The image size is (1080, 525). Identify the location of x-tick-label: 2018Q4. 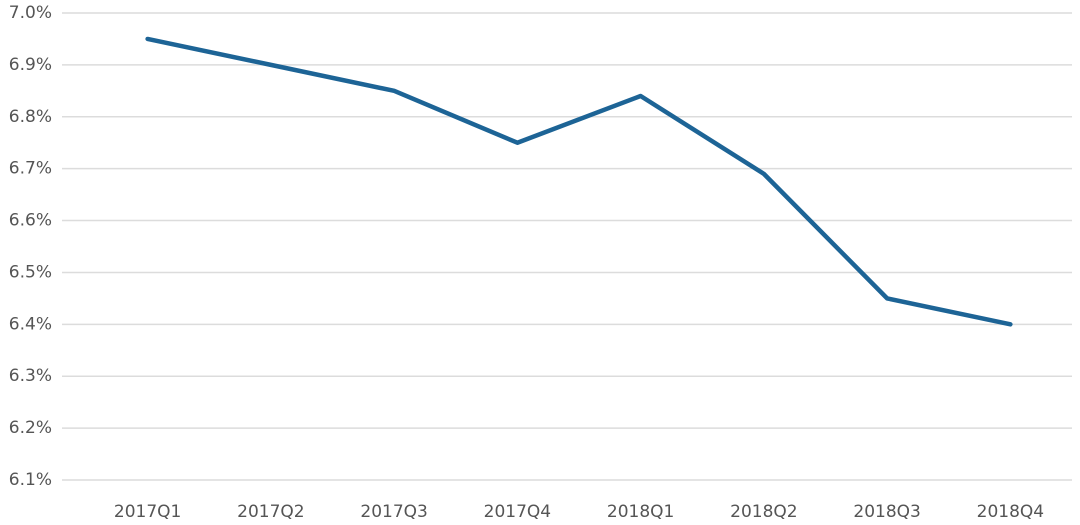
(1010, 512).